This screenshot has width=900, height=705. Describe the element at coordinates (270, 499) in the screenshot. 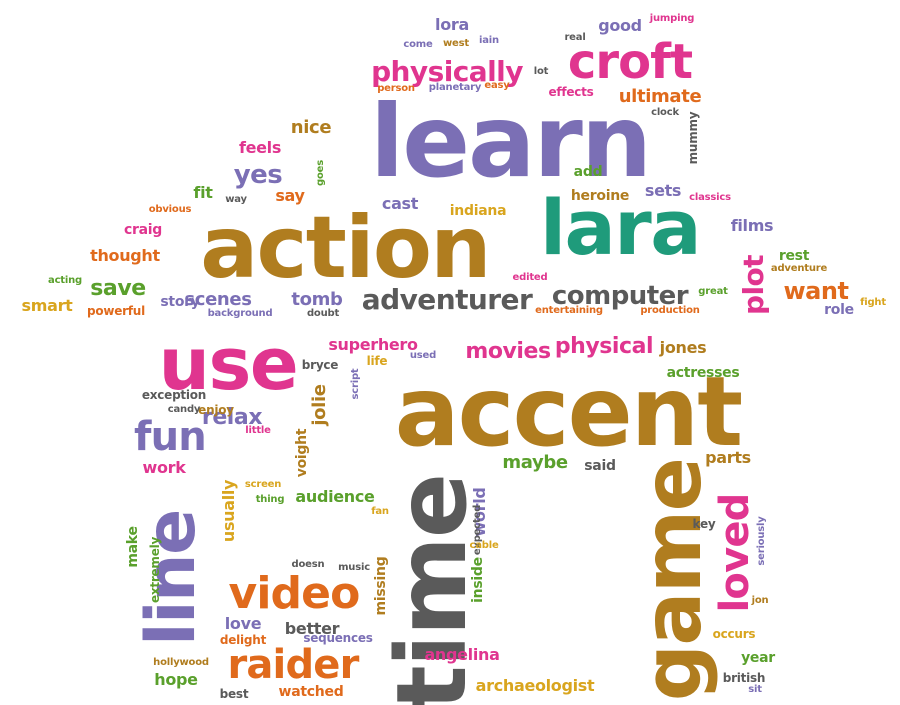

I see `word-thing: thing` at that location.